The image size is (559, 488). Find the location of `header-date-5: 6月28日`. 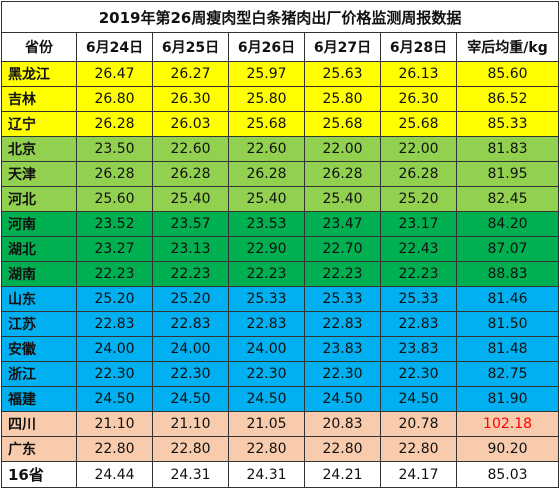

header-date-5: 6月28日 is located at coordinates (418, 47).